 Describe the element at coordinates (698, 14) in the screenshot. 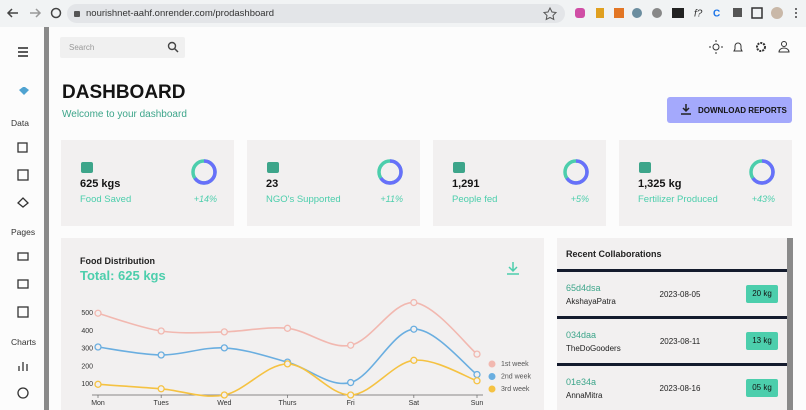

I see `svg-text: f?` at that location.